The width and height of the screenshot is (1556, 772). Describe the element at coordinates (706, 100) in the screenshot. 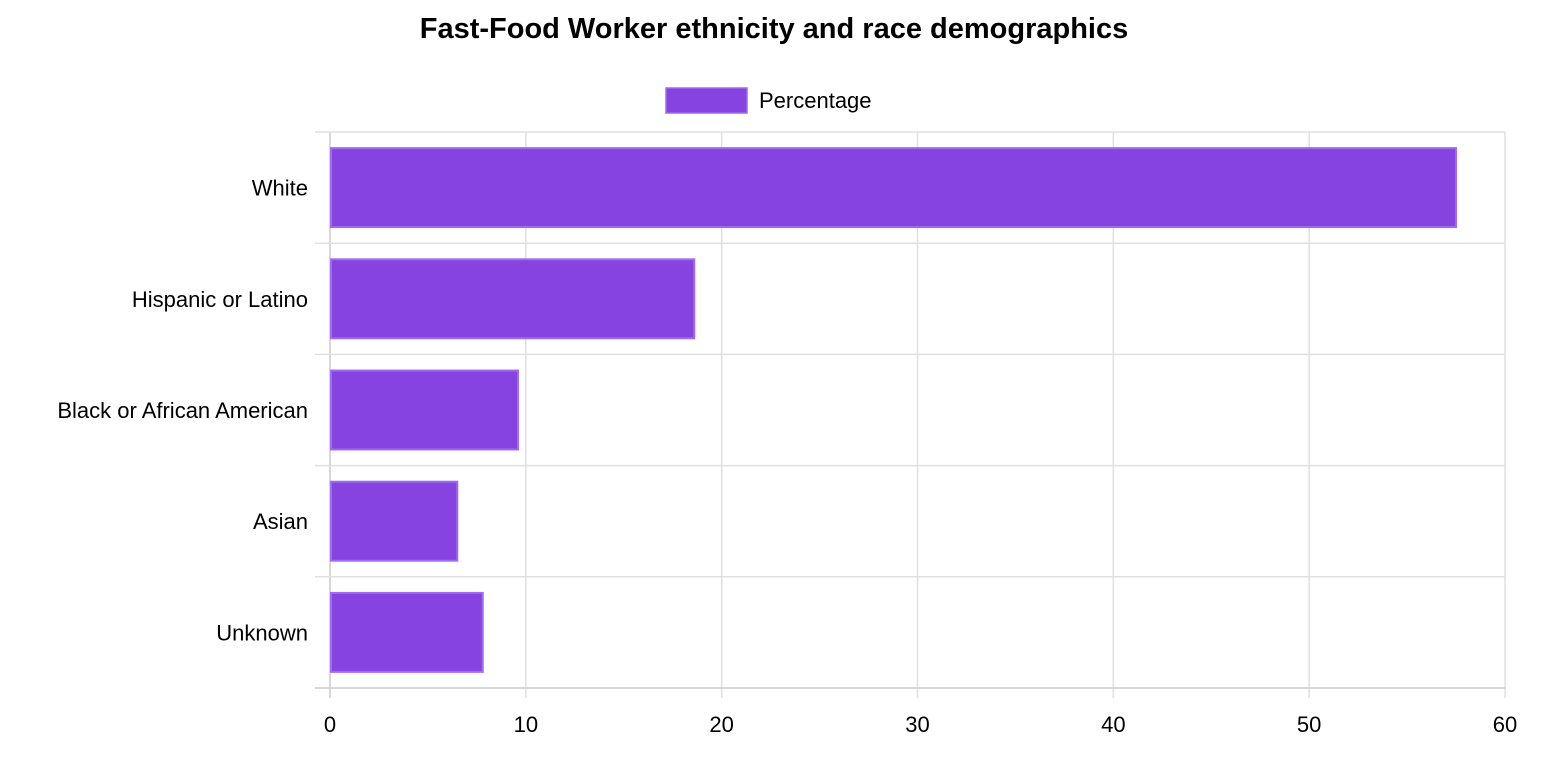

I see `legend-swatch-percentage` at that location.